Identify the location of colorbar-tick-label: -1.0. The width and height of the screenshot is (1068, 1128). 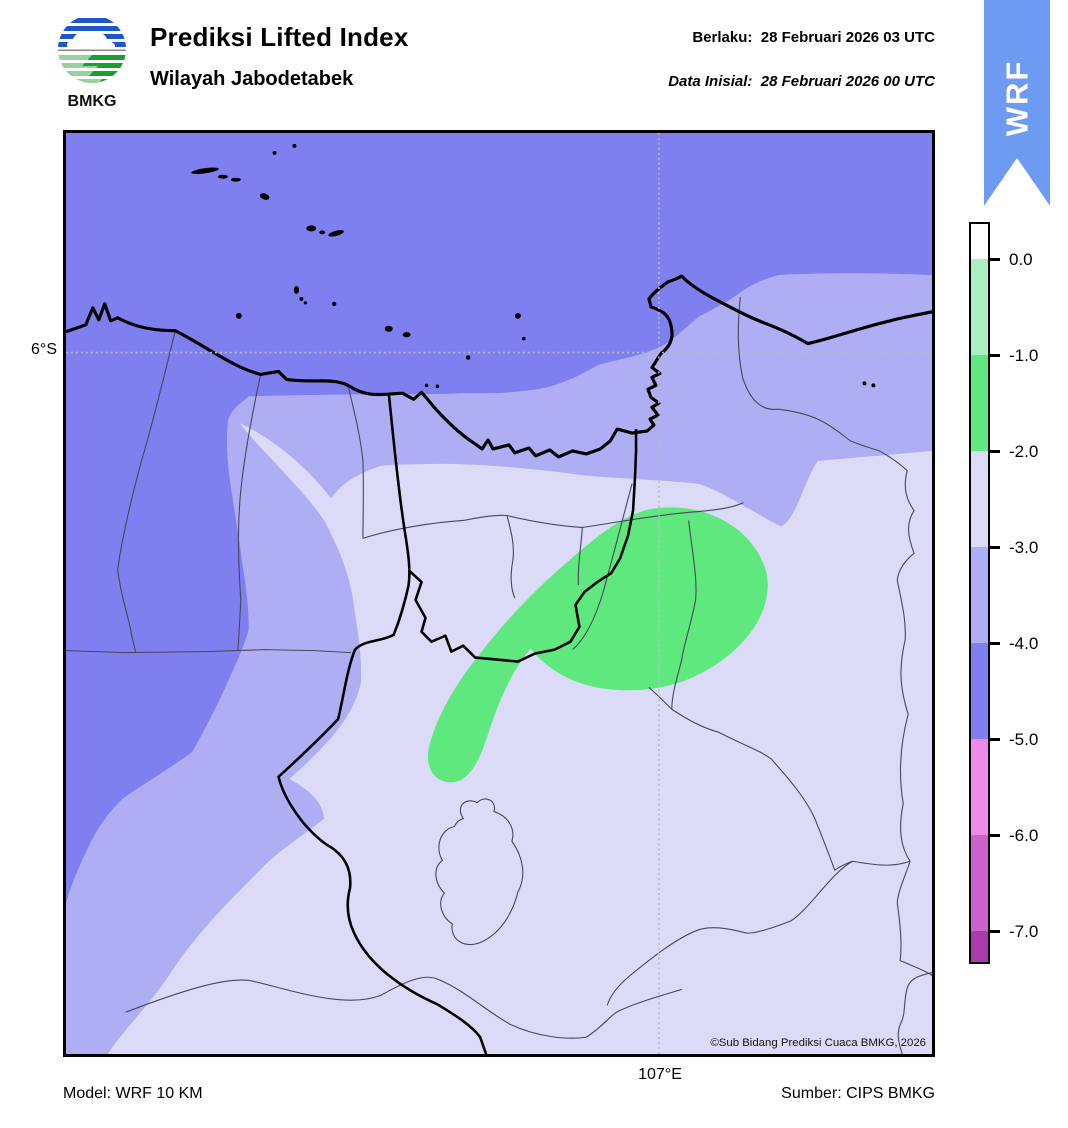
(1024, 355).